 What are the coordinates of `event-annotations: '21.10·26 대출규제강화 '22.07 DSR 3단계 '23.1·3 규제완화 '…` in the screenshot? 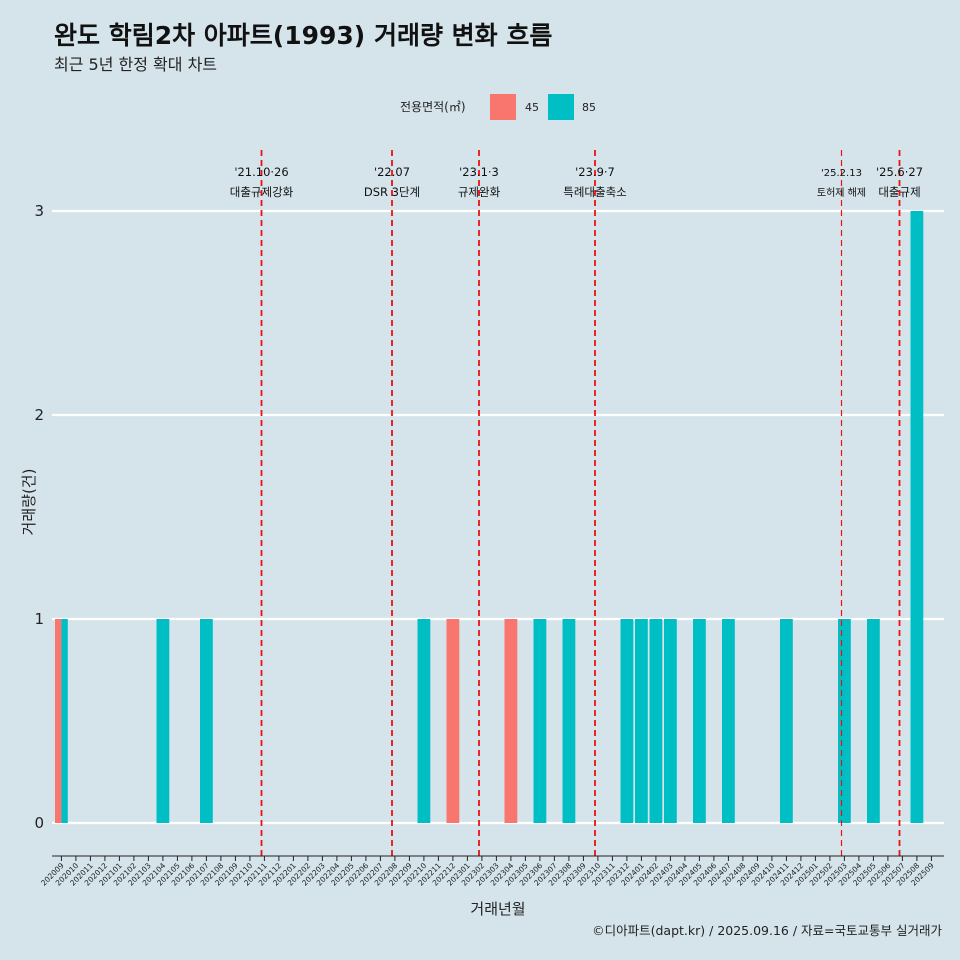 It's located at (576, 182).